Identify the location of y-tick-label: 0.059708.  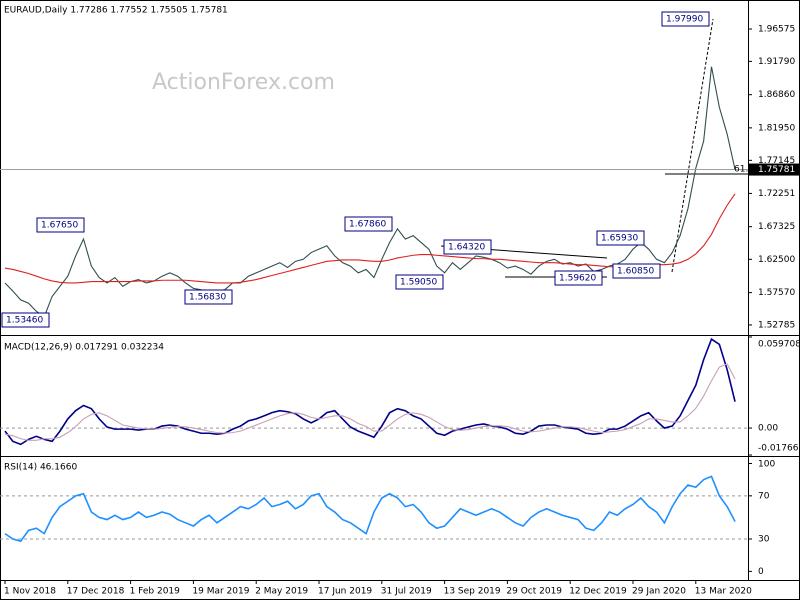
(779, 345).